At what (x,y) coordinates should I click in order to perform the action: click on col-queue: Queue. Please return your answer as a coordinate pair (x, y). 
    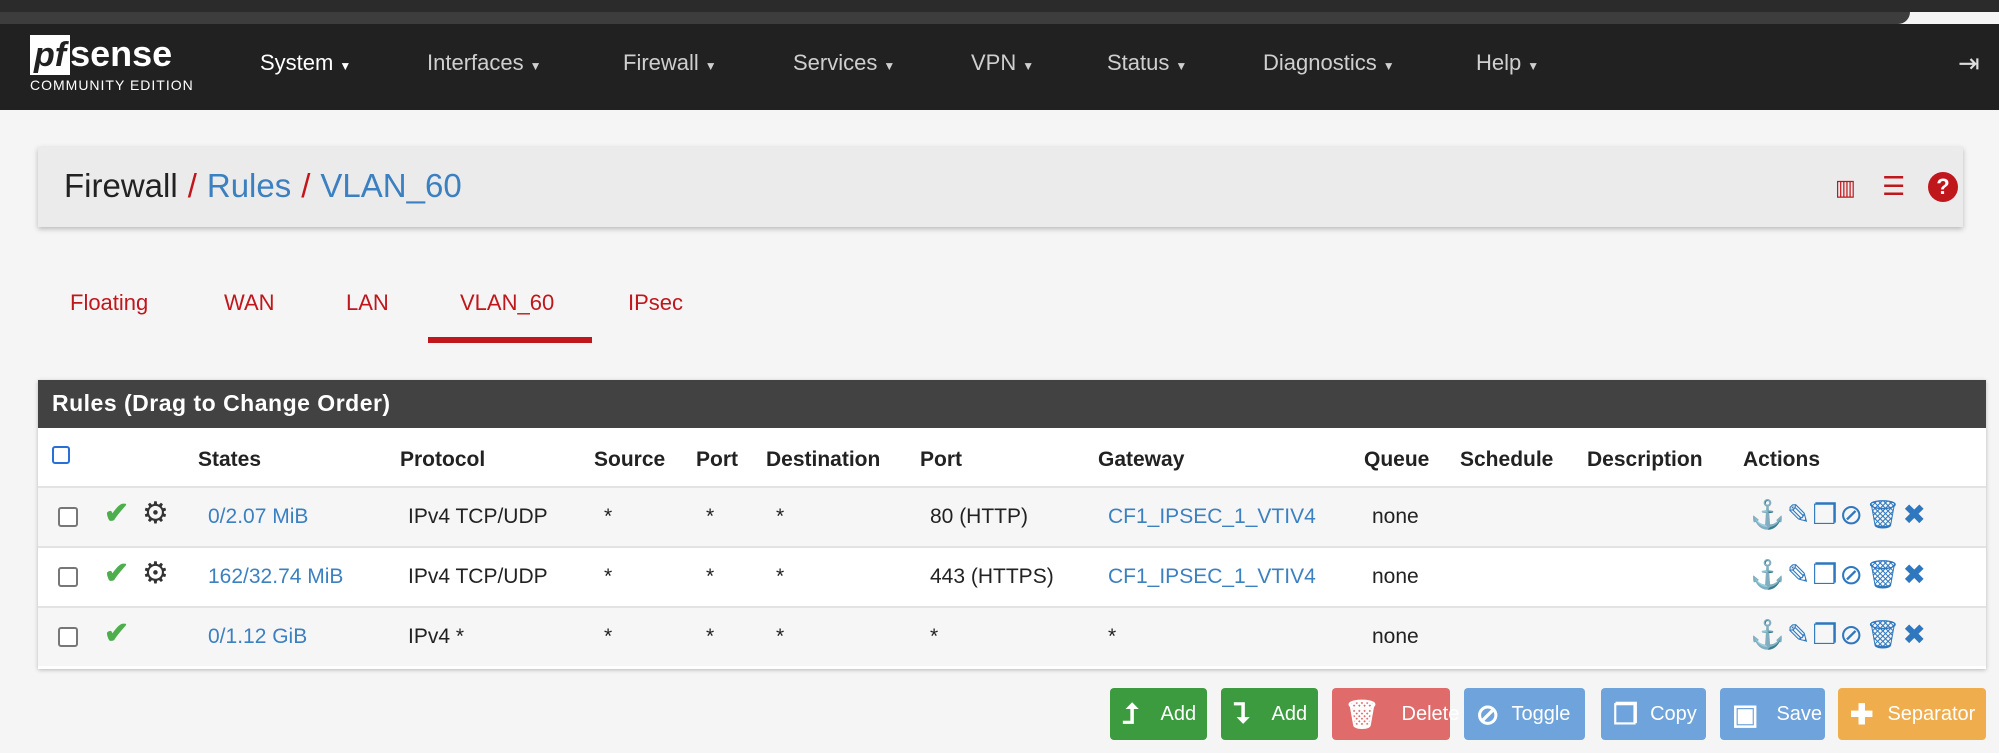
    Looking at the image, I should click on (1397, 459).